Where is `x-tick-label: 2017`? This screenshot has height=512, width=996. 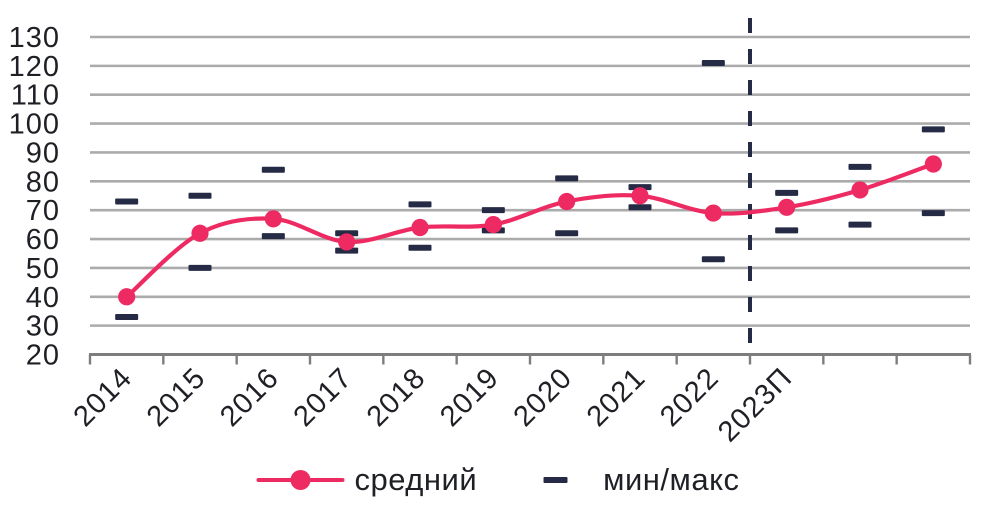
x-tick-label: 2017 is located at coordinates (323, 397).